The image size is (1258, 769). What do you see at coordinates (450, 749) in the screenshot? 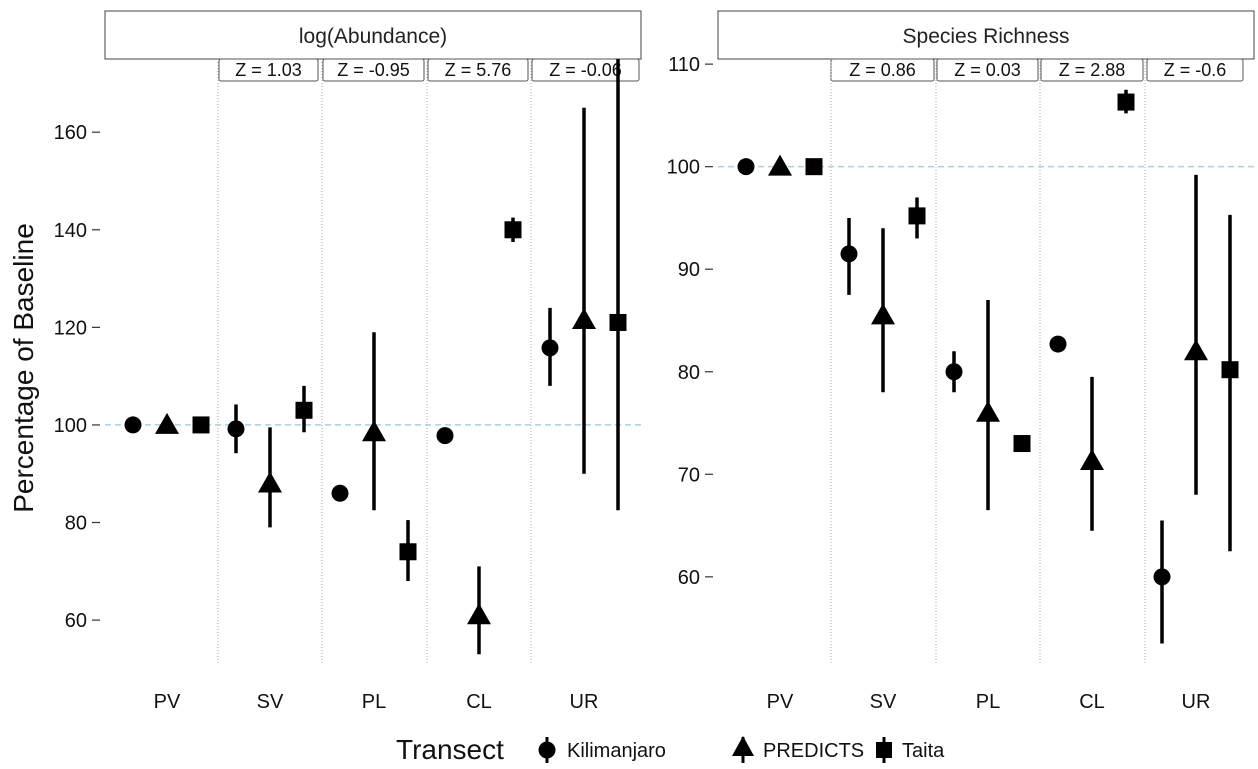
I see `legend-title: Transect` at bounding box center [450, 749].